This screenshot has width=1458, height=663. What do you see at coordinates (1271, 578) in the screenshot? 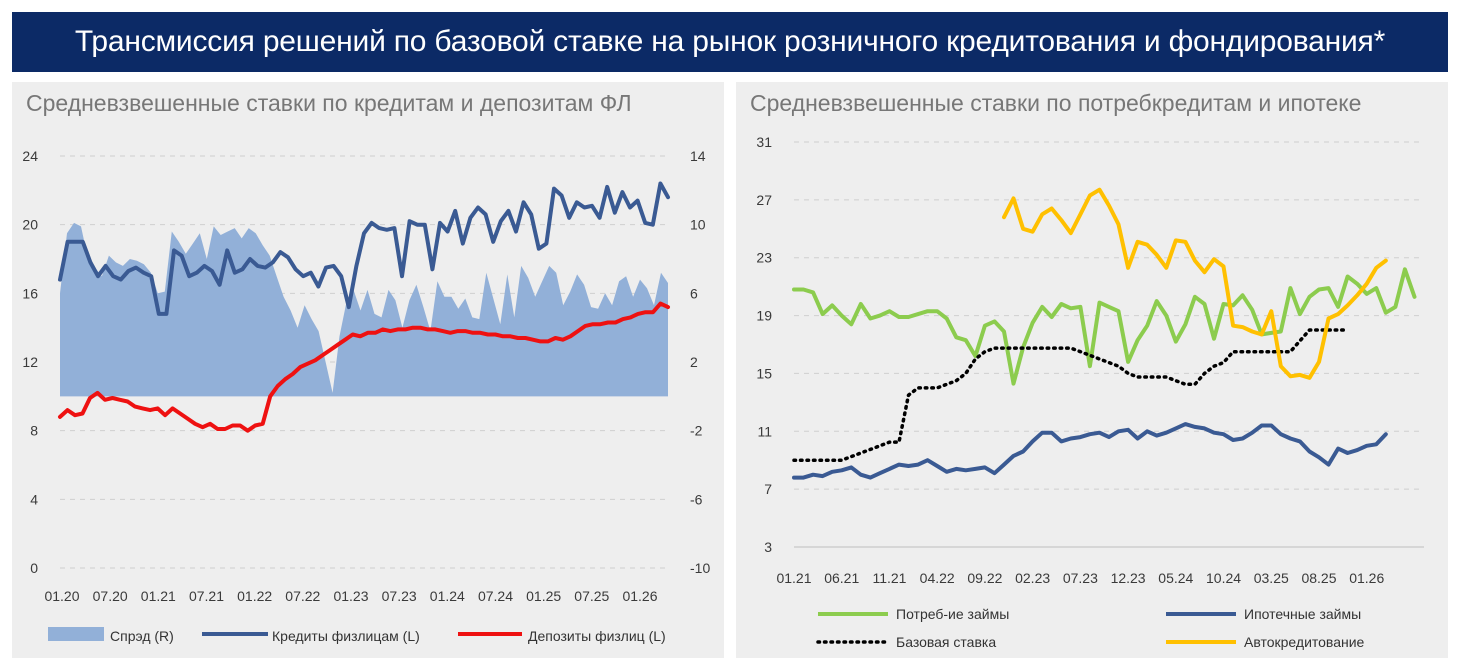
I see `x-tick-label: 03.25` at bounding box center [1271, 578].